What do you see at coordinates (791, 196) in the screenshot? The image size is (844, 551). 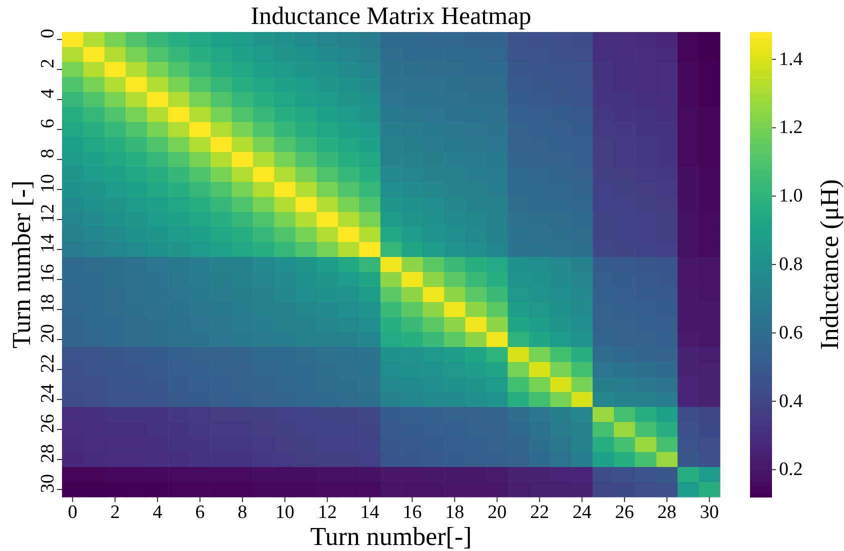 I see `color-bar-label: 1.0` at bounding box center [791, 196].